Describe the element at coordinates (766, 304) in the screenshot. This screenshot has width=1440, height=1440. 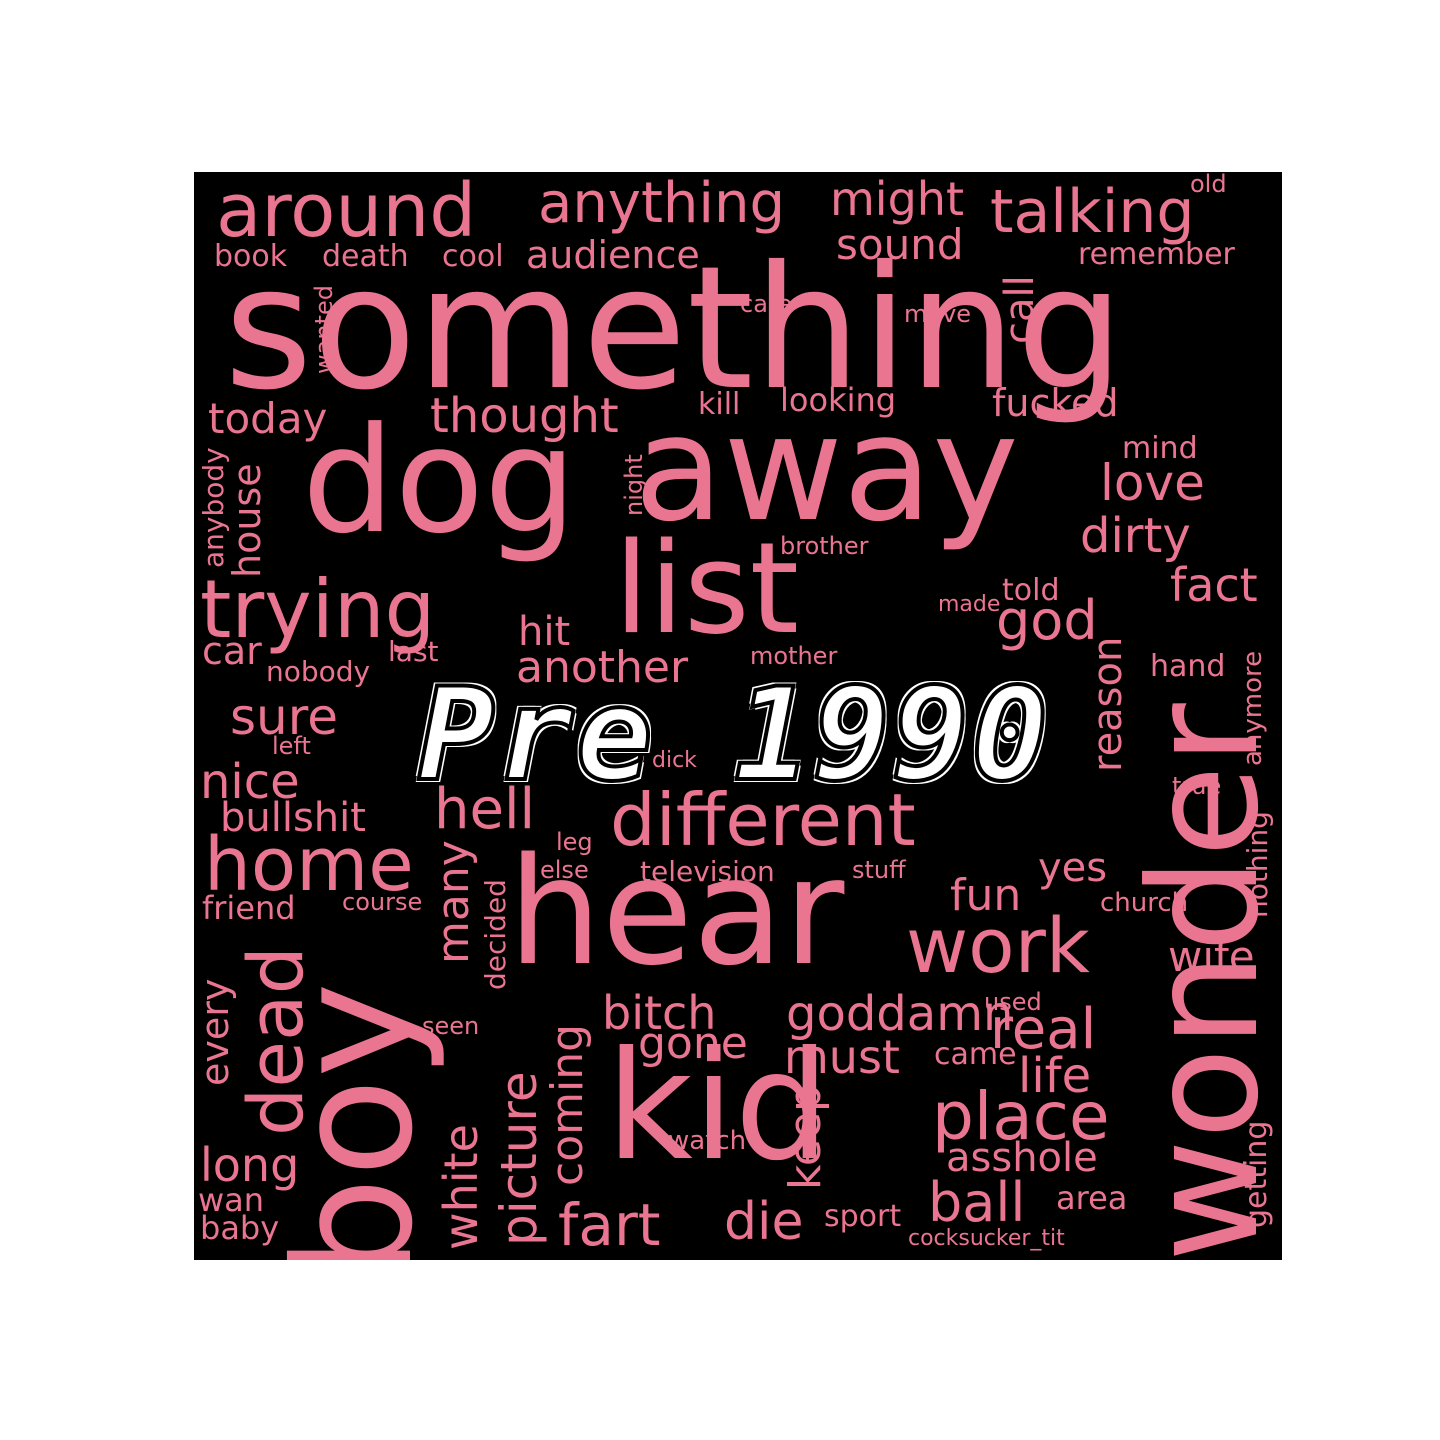
I see `word: care` at that location.